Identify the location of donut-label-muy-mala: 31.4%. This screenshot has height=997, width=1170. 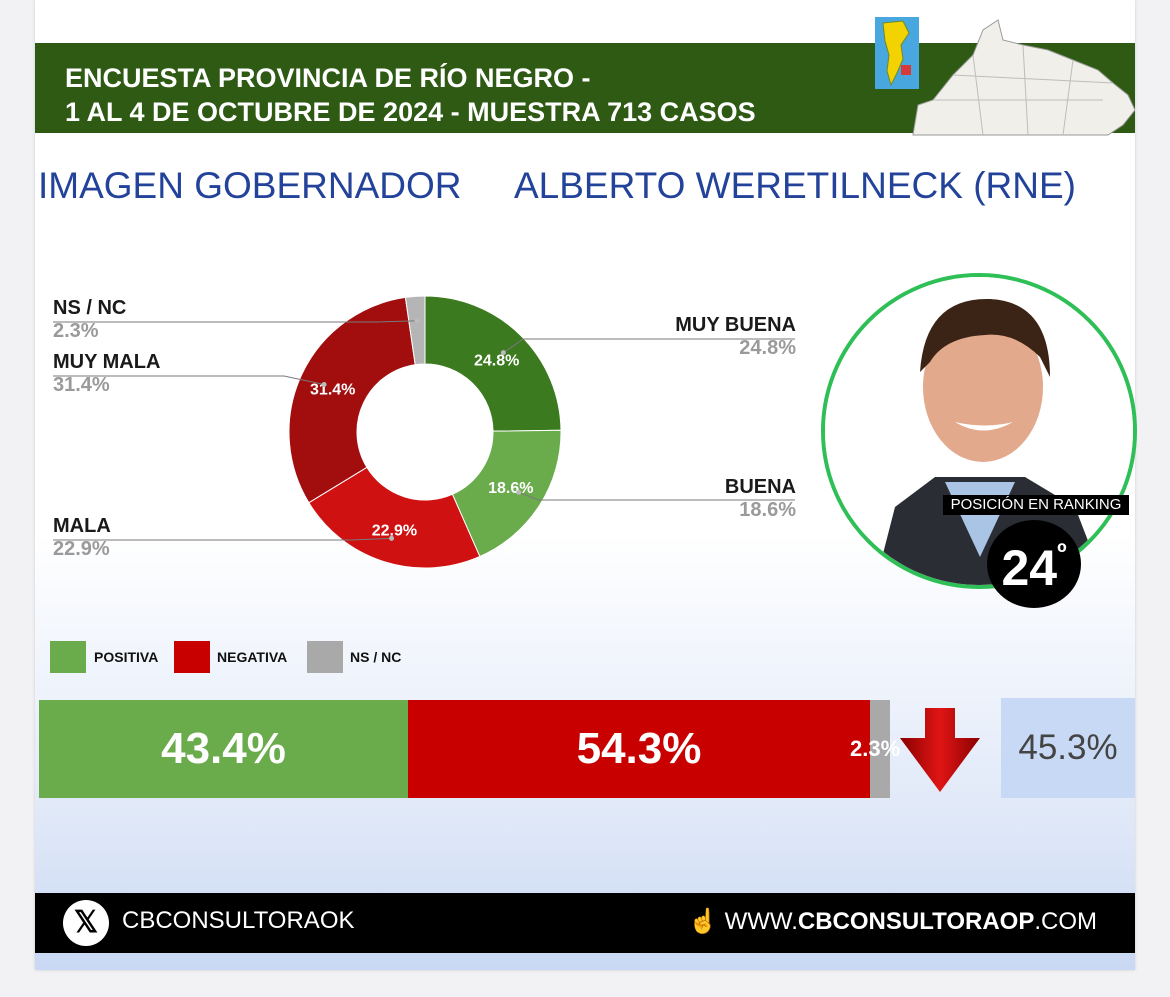
(332, 390).